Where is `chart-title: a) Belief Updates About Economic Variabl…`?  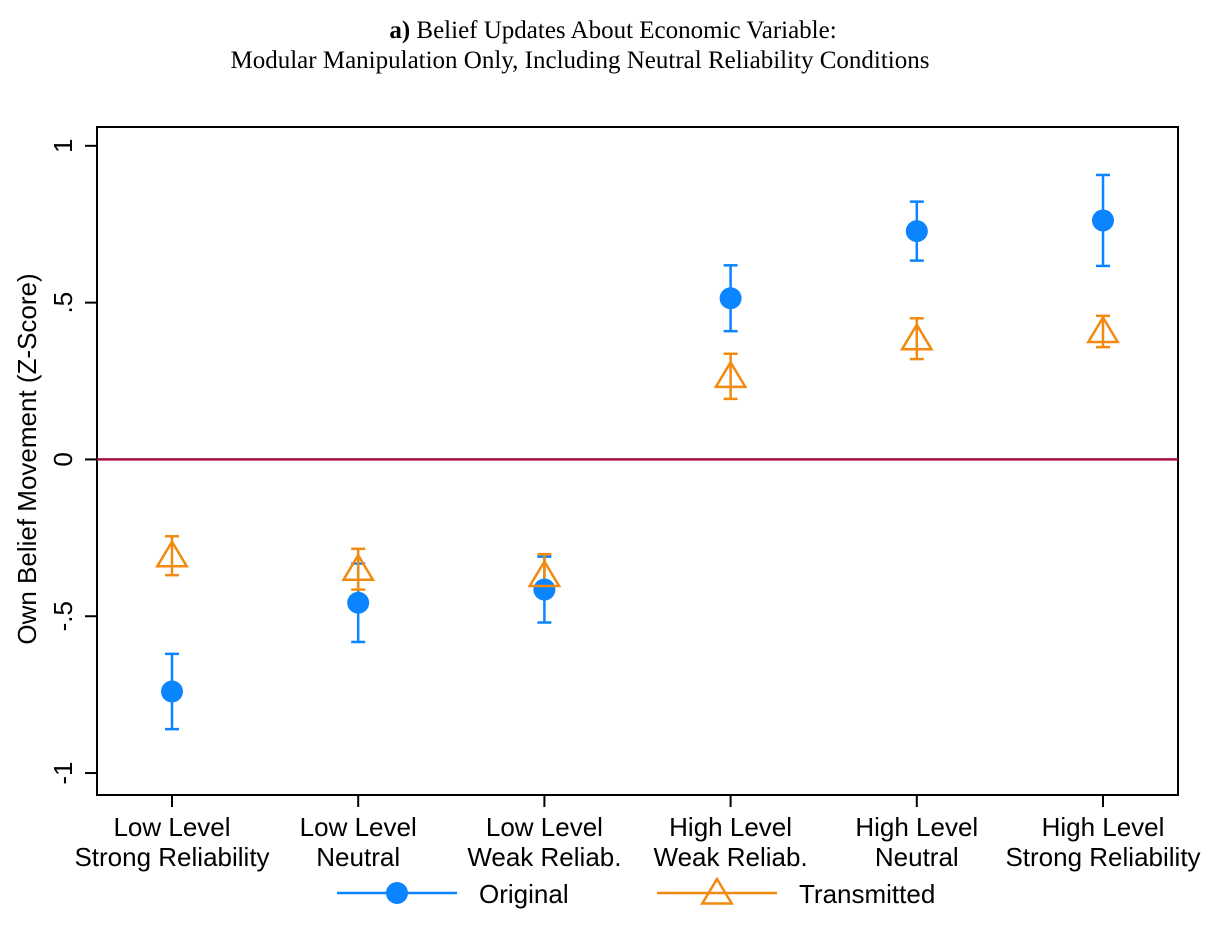 chart-title: a) Belief Updates About Economic Variabl… is located at coordinates (612, 30).